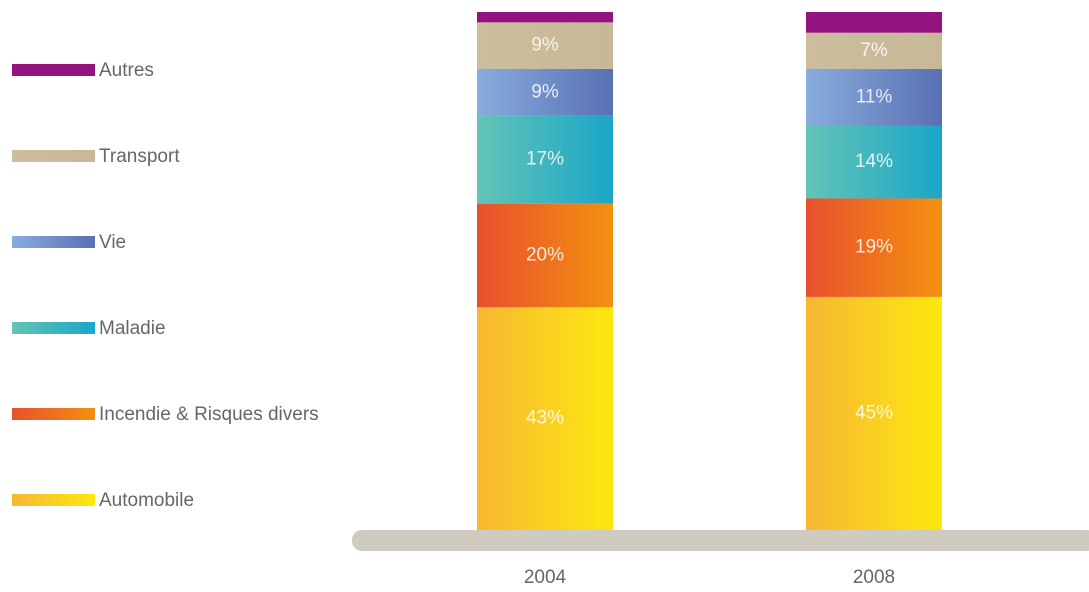 The image size is (1089, 592). Describe the element at coordinates (132, 328) in the screenshot. I see `legend-label: Maladie` at that location.